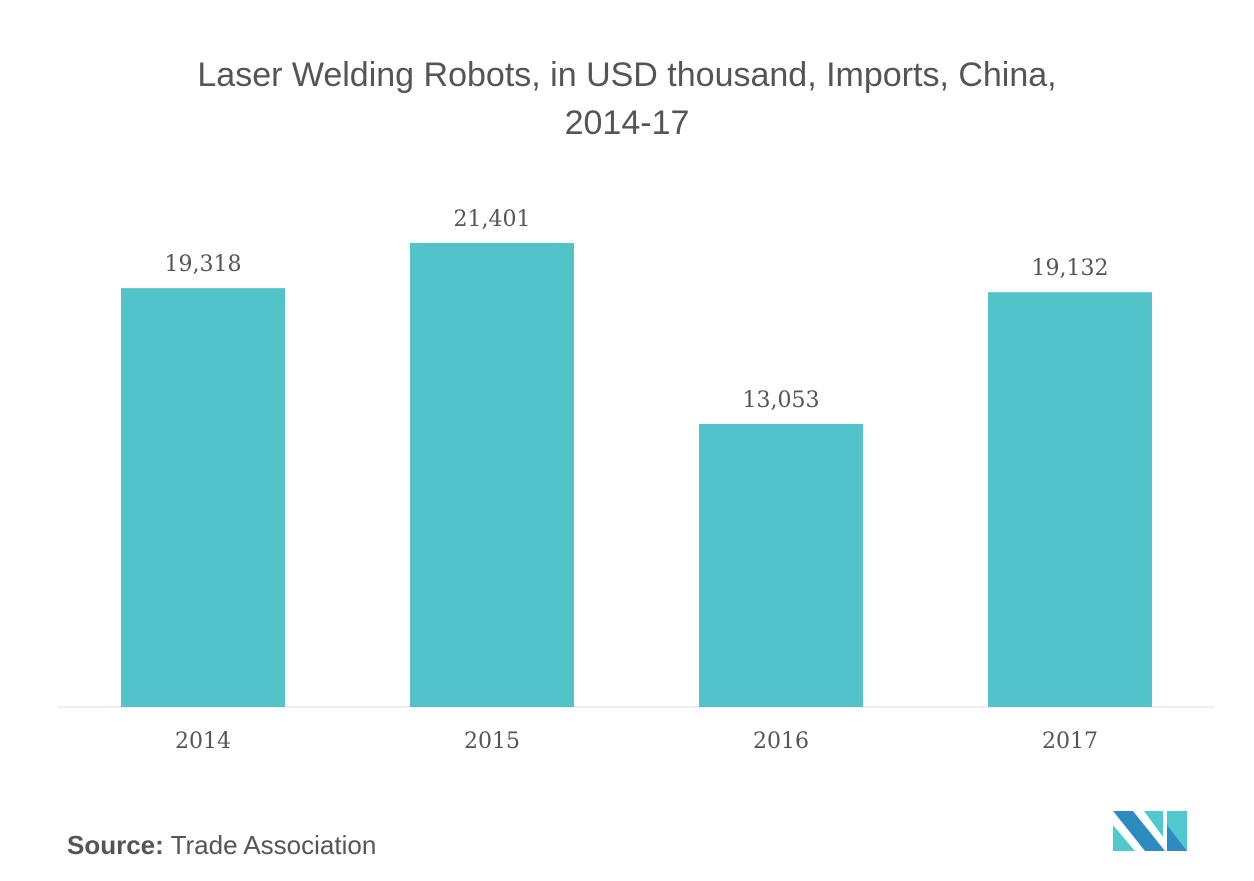 Image resolution: width=1254 pixels, height=881 pixels. Describe the element at coordinates (492, 219) in the screenshot. I see `data-label: 21,401` at that location.